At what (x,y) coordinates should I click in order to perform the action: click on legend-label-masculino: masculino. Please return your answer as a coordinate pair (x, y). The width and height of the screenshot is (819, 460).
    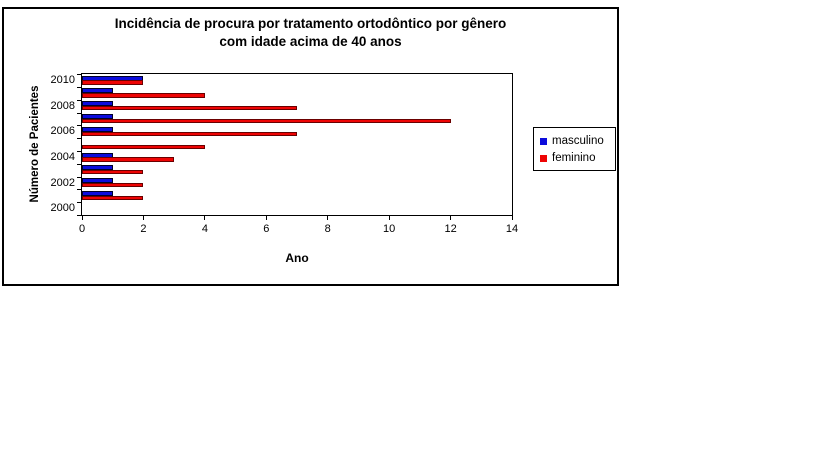
    Looking at the image, I should click on (578, 141).